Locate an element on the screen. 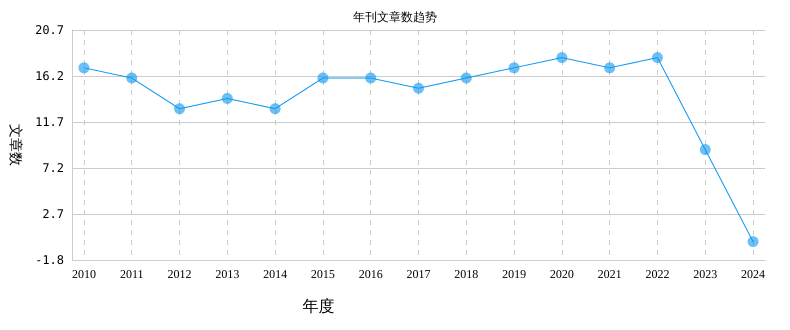 This screenshot has height=330, width=790. x-tick-label: 2020 is located at coordinates (562, 274).